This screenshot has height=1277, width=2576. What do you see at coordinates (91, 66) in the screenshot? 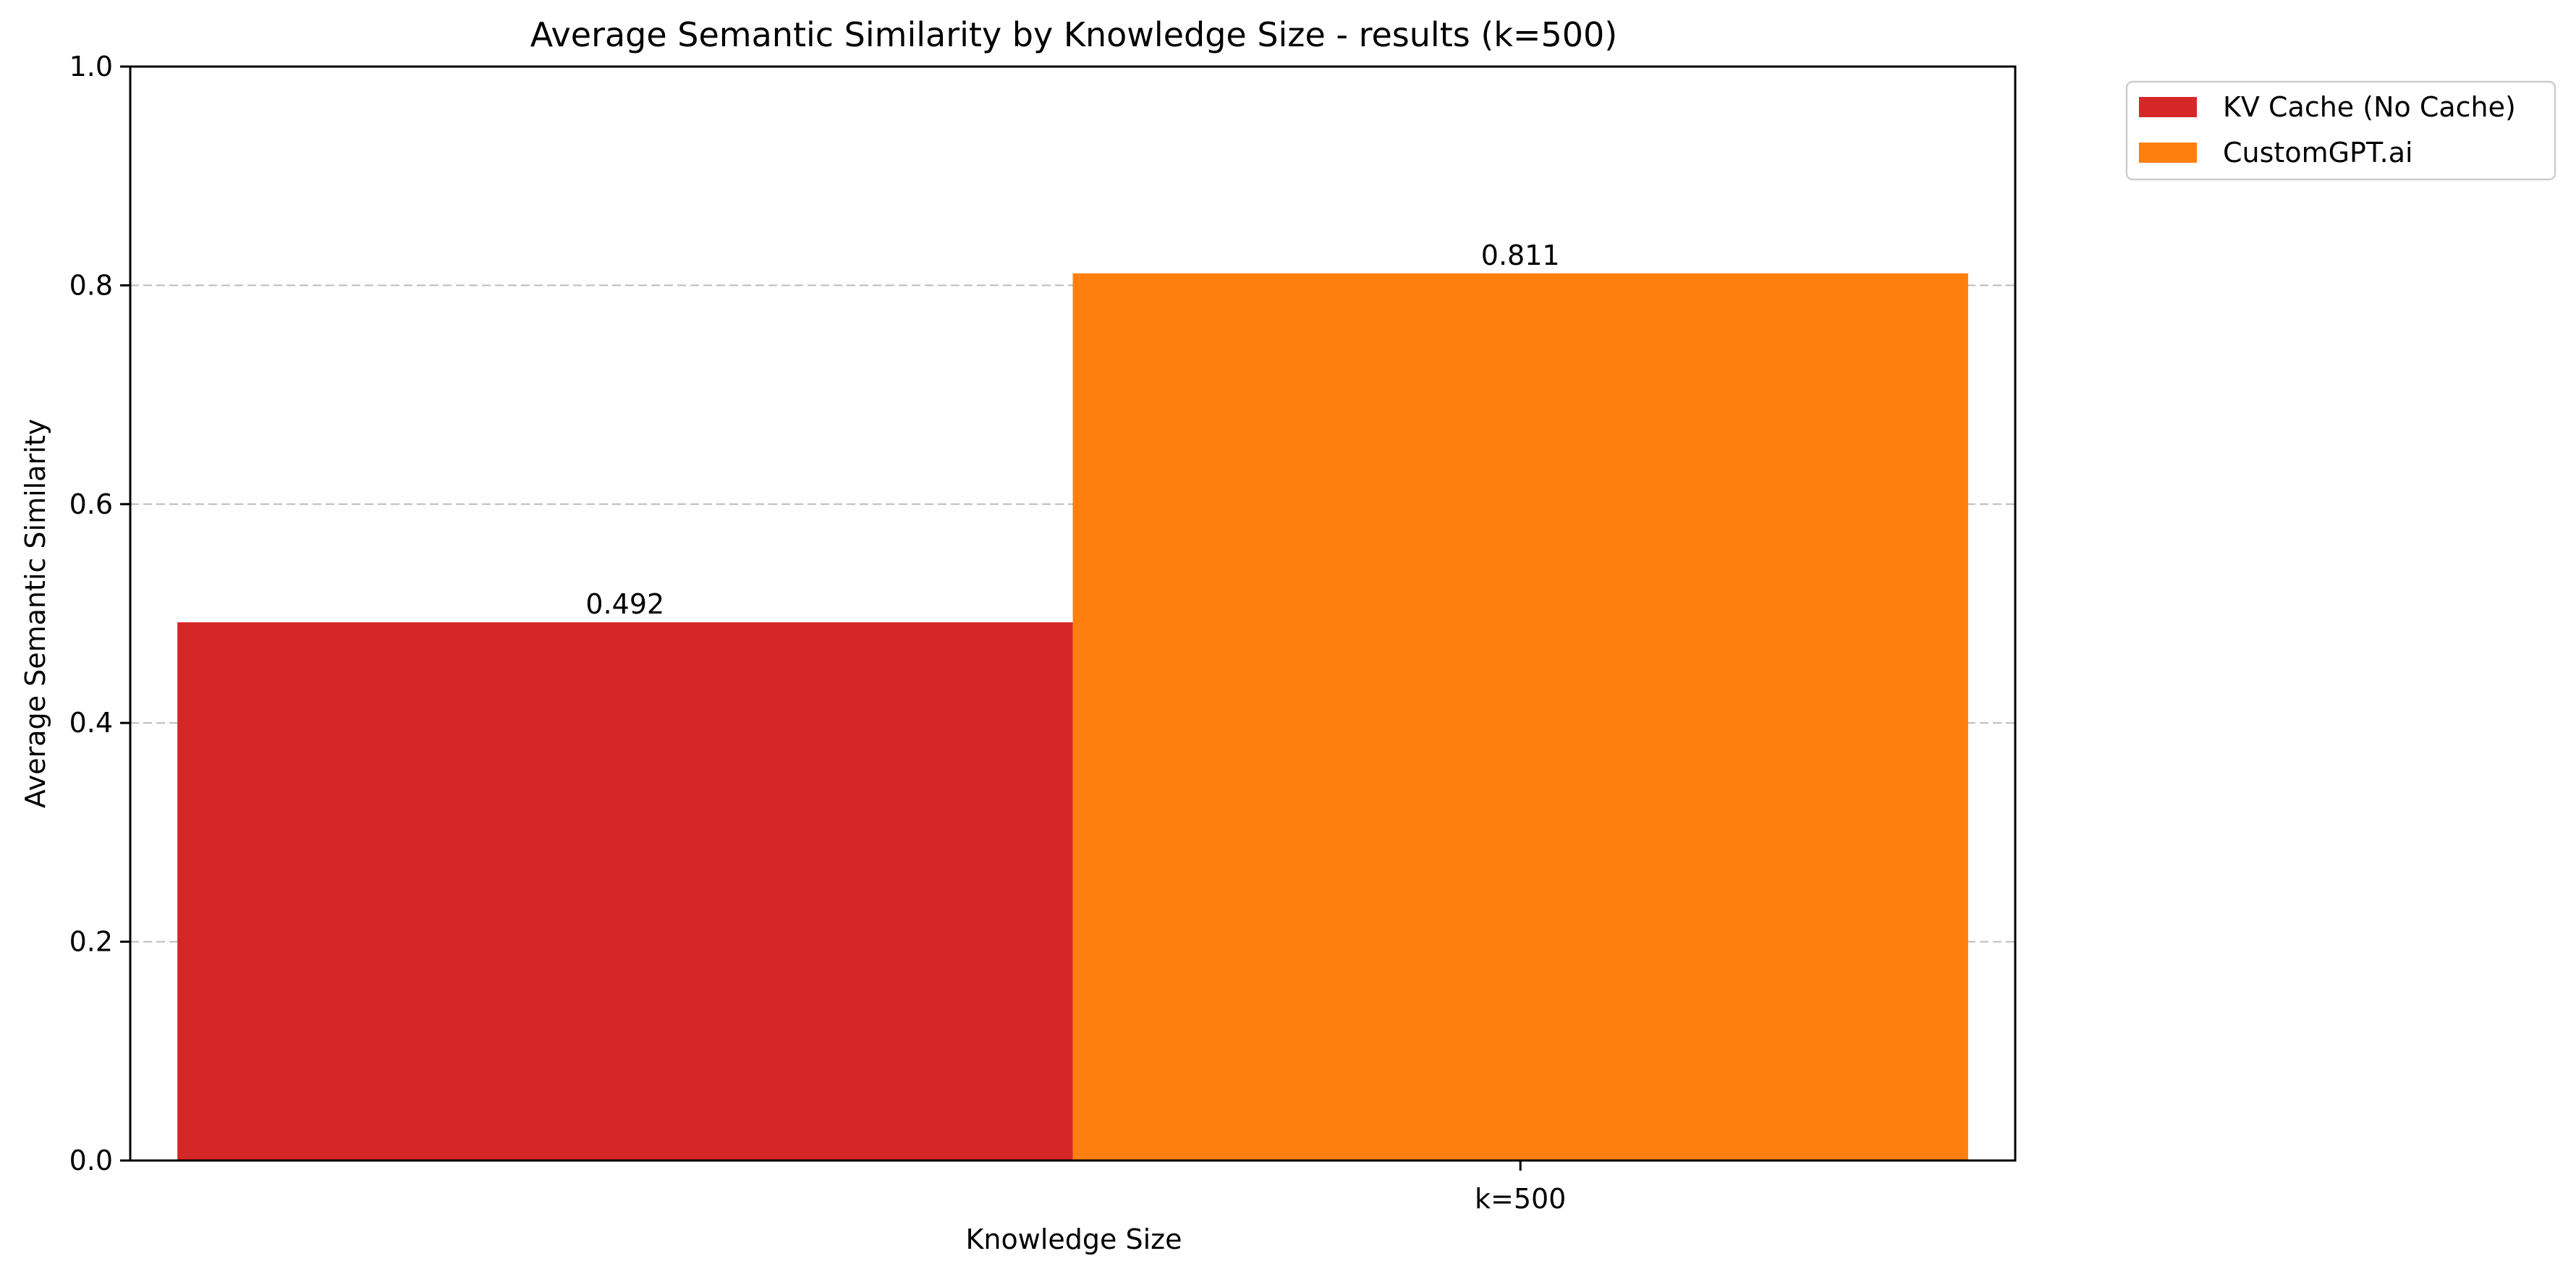
I see `y-tick-label: 1.0` at bounding box center [91, 66].